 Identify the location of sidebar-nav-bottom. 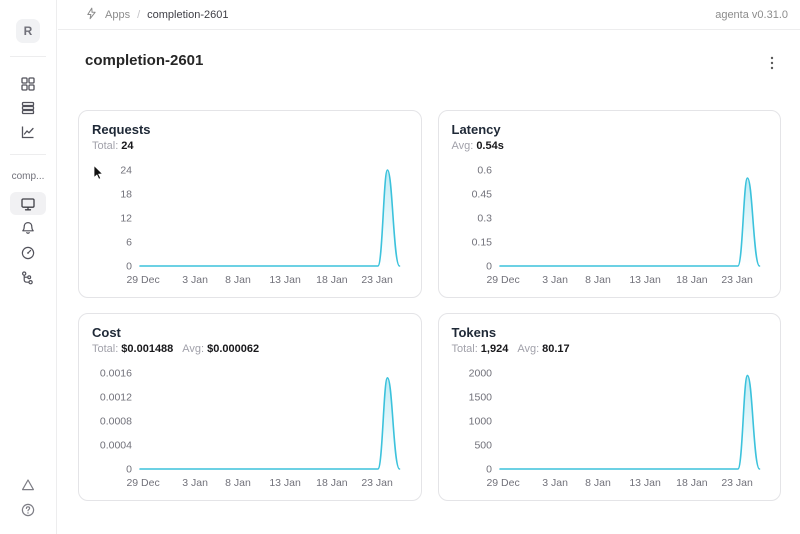
(28, 497).